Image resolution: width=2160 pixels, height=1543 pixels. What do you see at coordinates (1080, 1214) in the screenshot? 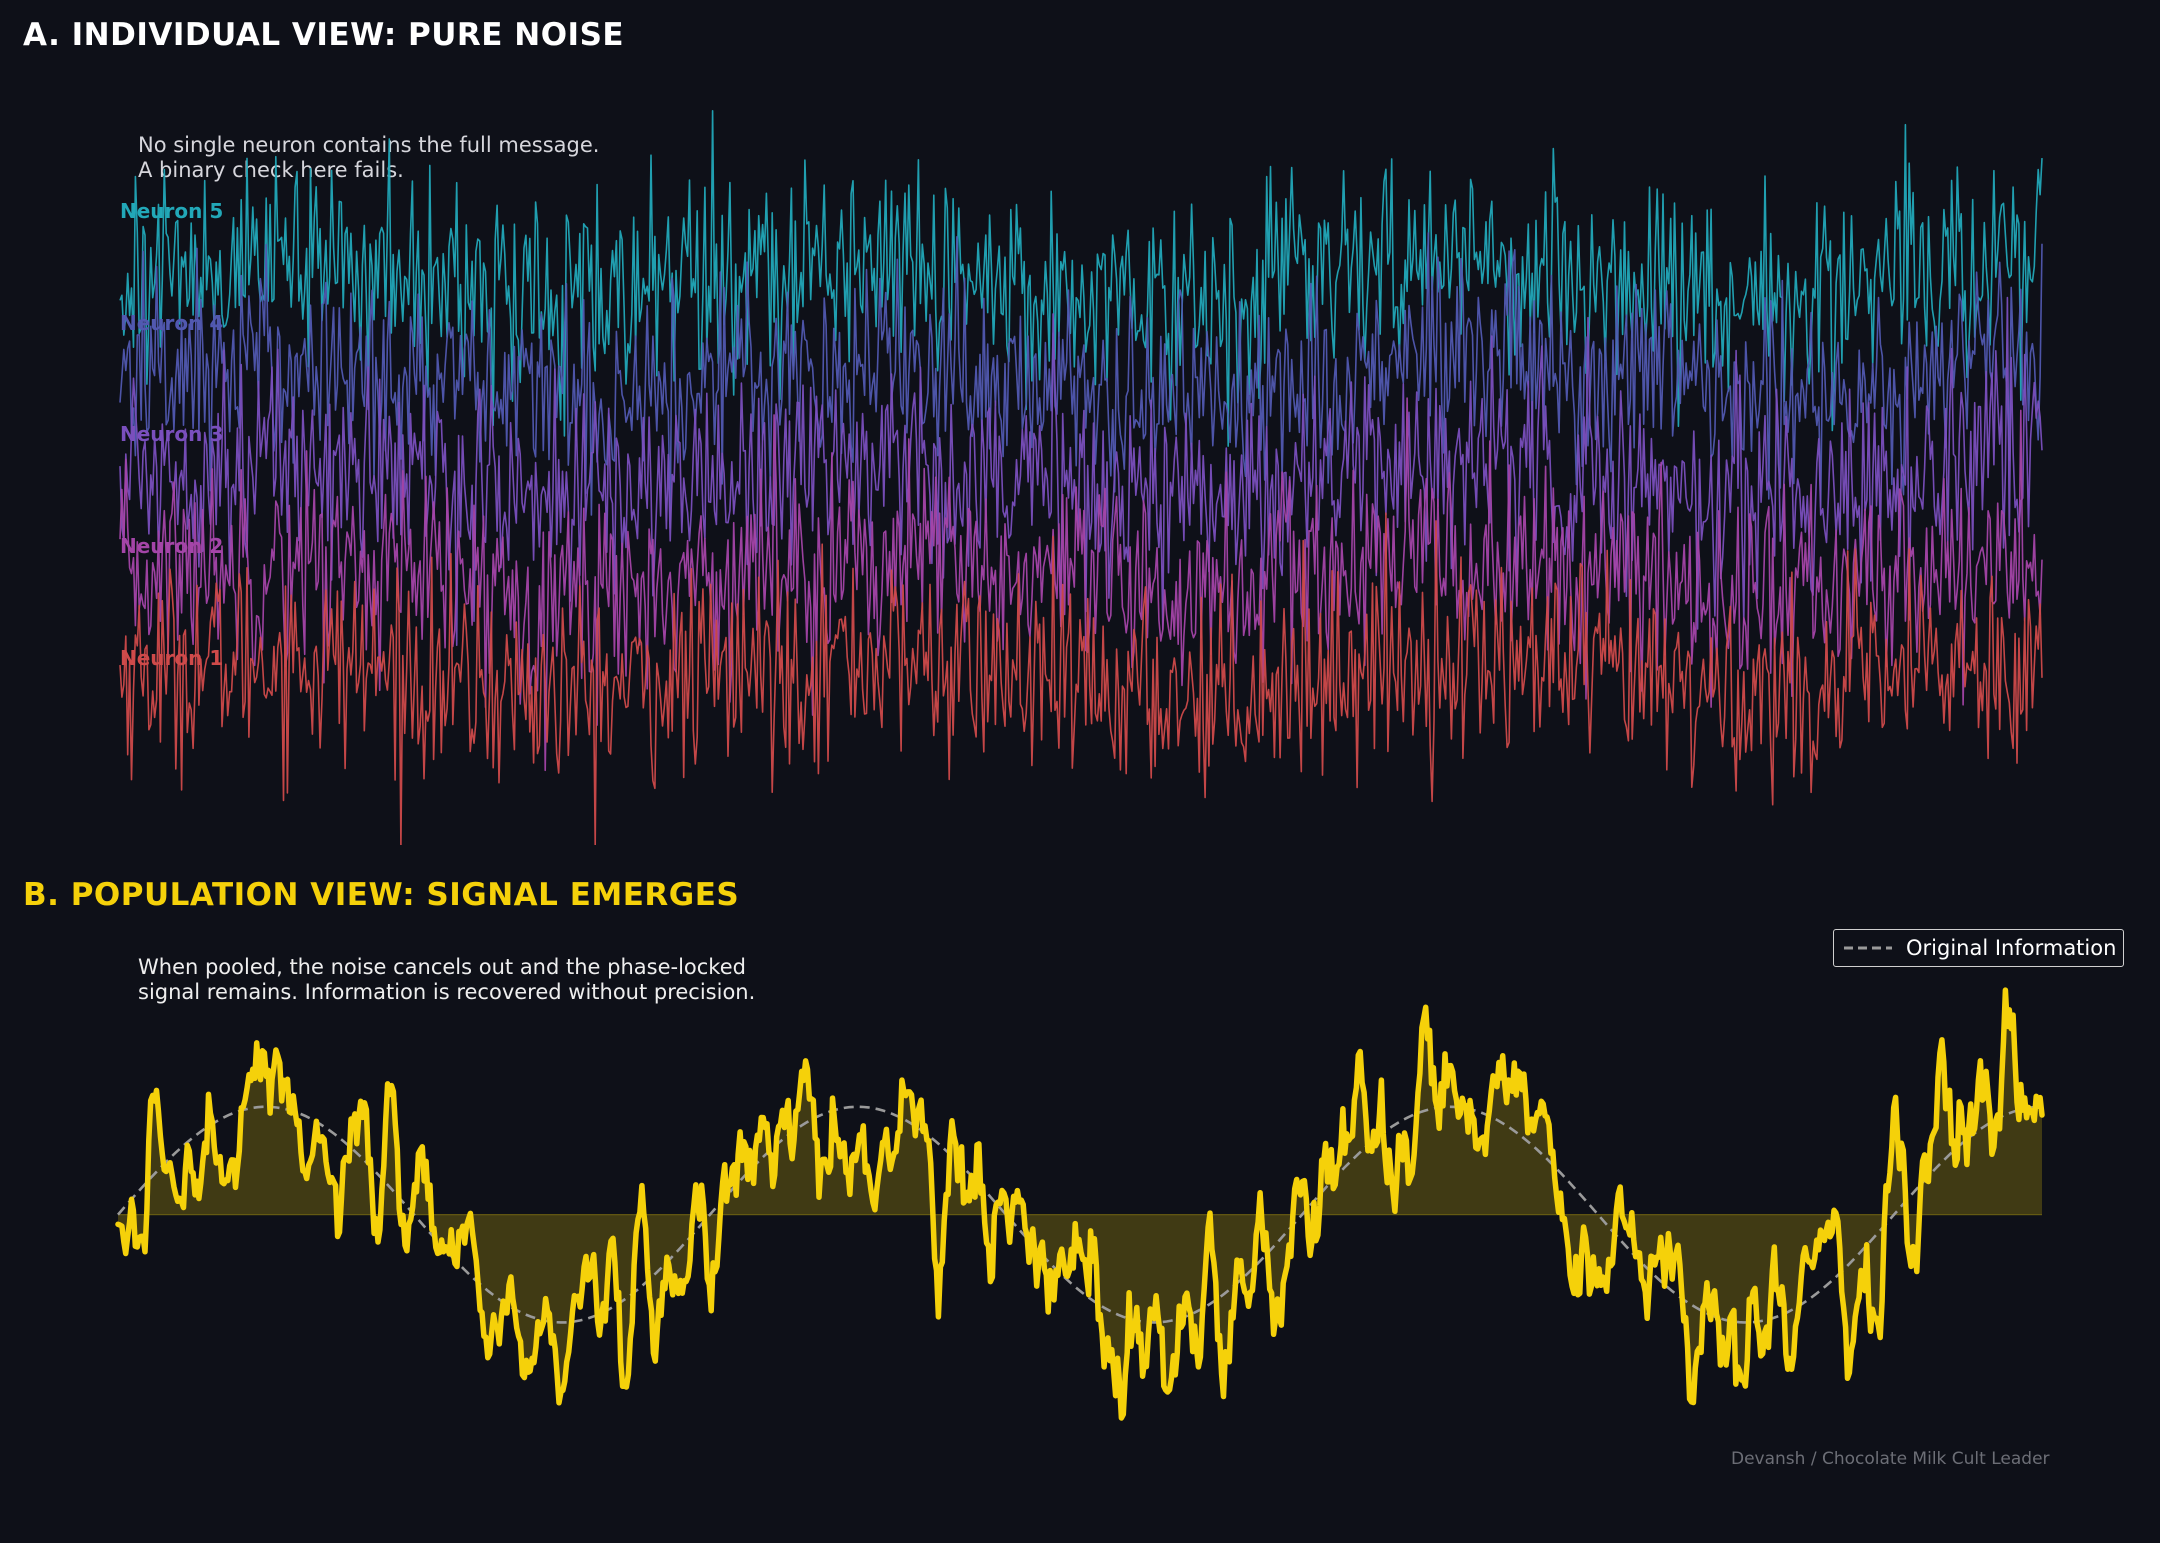
I see `original-information-line` at bounding box center [1080, 1214].